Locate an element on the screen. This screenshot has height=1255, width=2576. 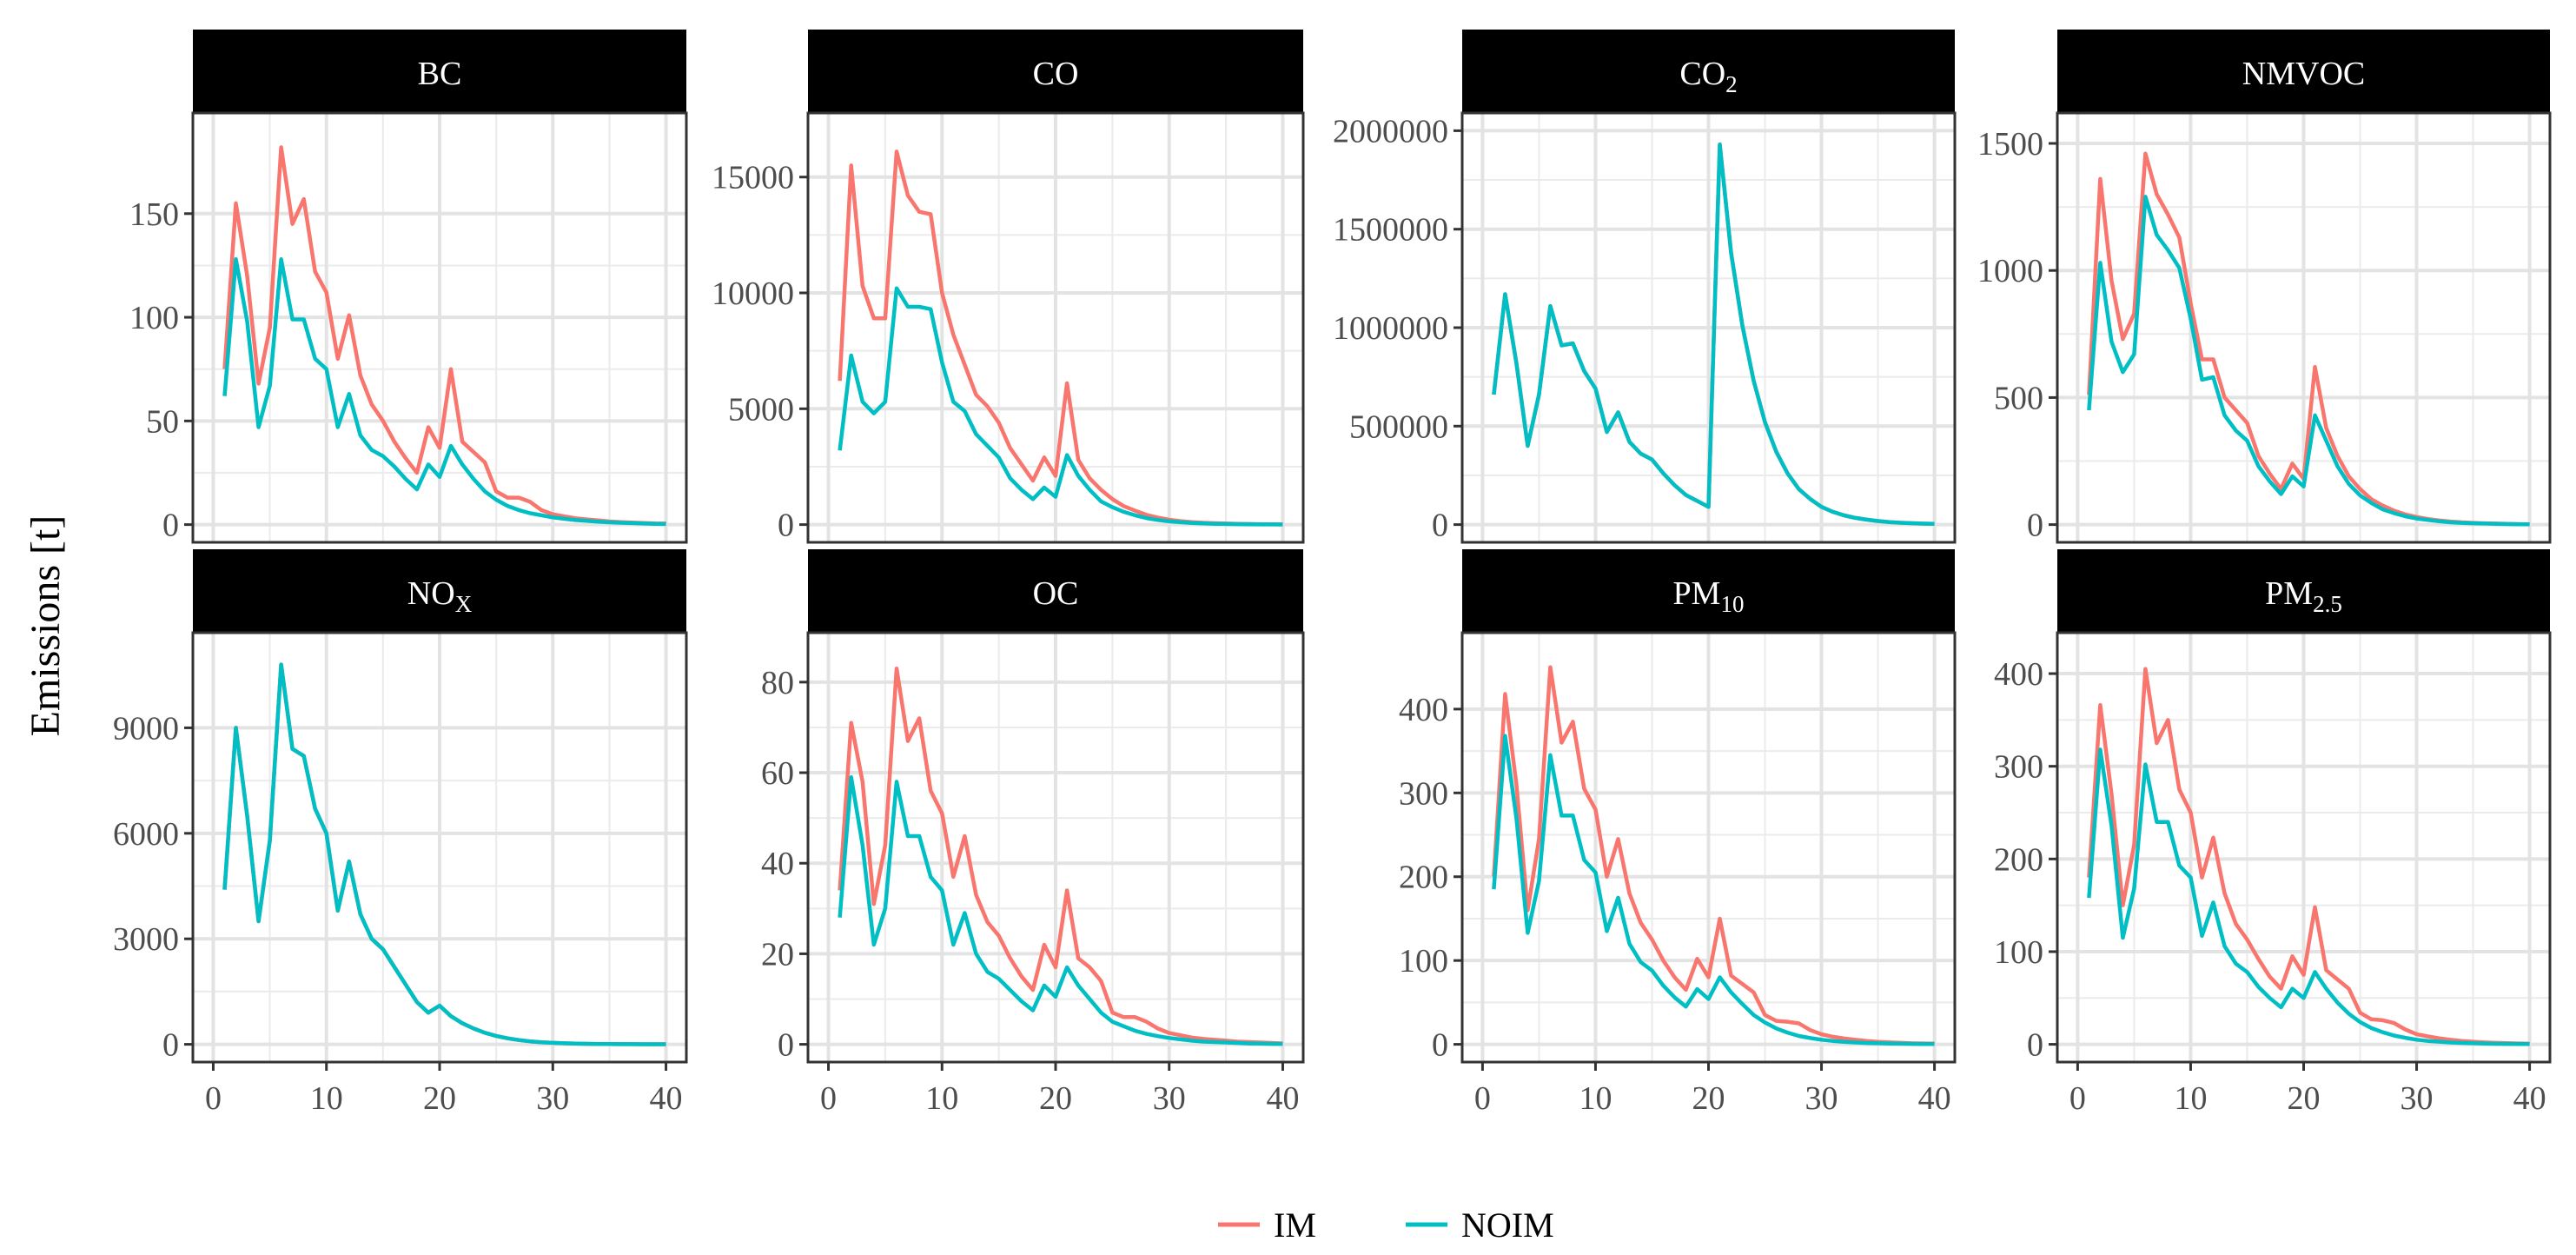
y-tick-label: 80 is located at coordinates (777, 683).